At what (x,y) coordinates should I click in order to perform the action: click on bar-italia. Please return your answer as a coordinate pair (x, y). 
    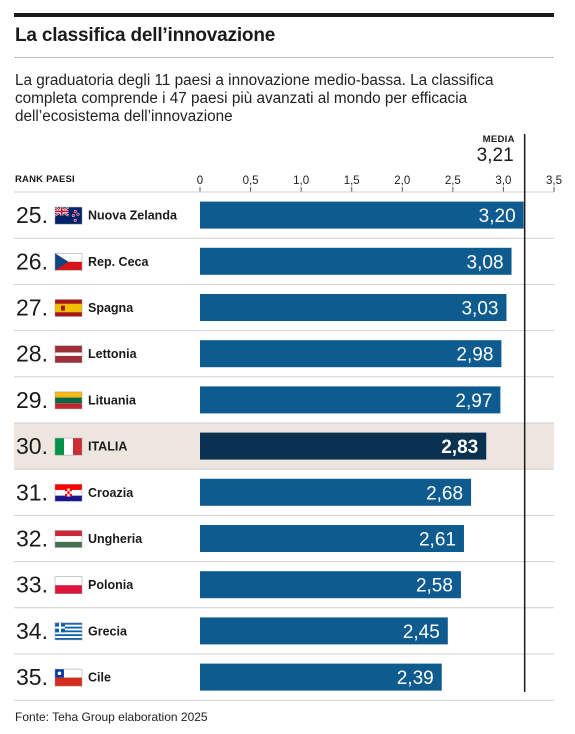
    Looking at the image, I should click on (343, 446).